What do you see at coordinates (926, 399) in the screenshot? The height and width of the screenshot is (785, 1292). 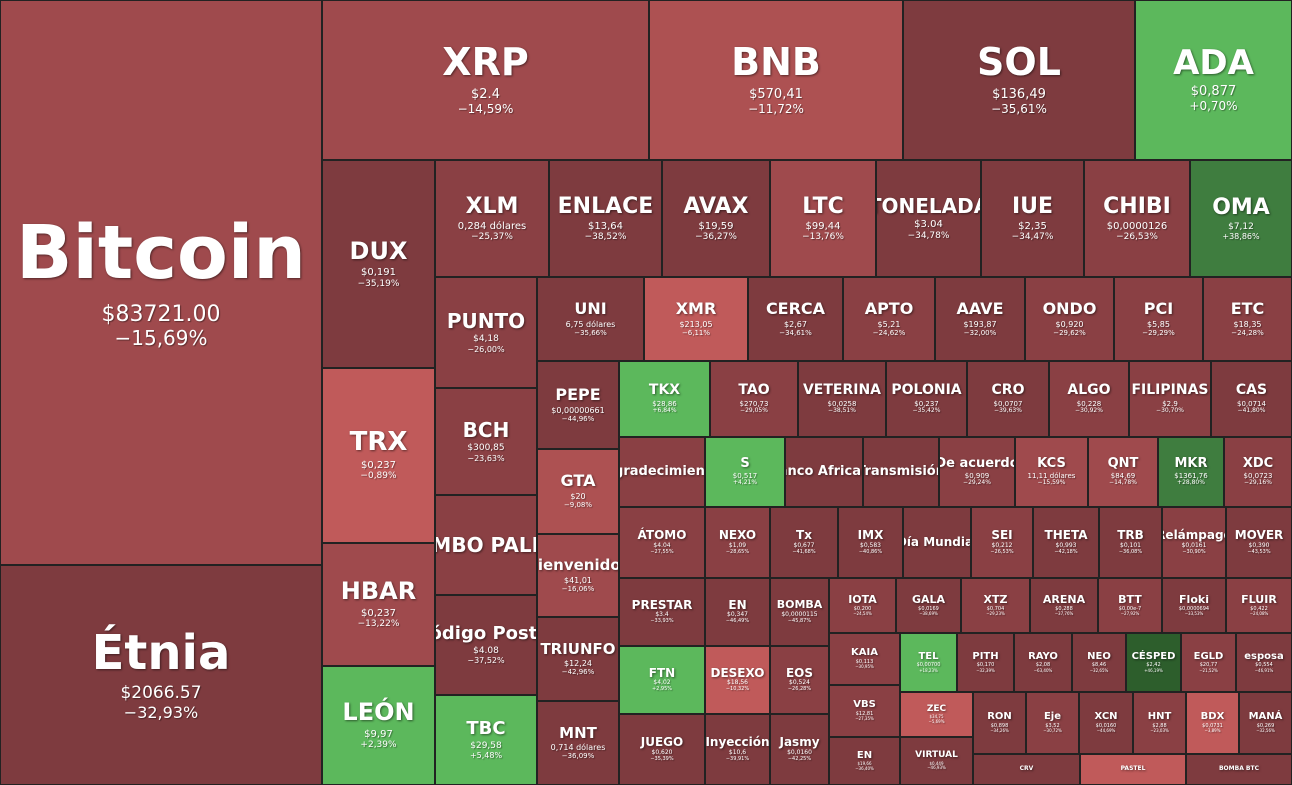 I see `tile-polonia-39: POLONIA $0,237 −35,42%` at bounding box center [926, 399].